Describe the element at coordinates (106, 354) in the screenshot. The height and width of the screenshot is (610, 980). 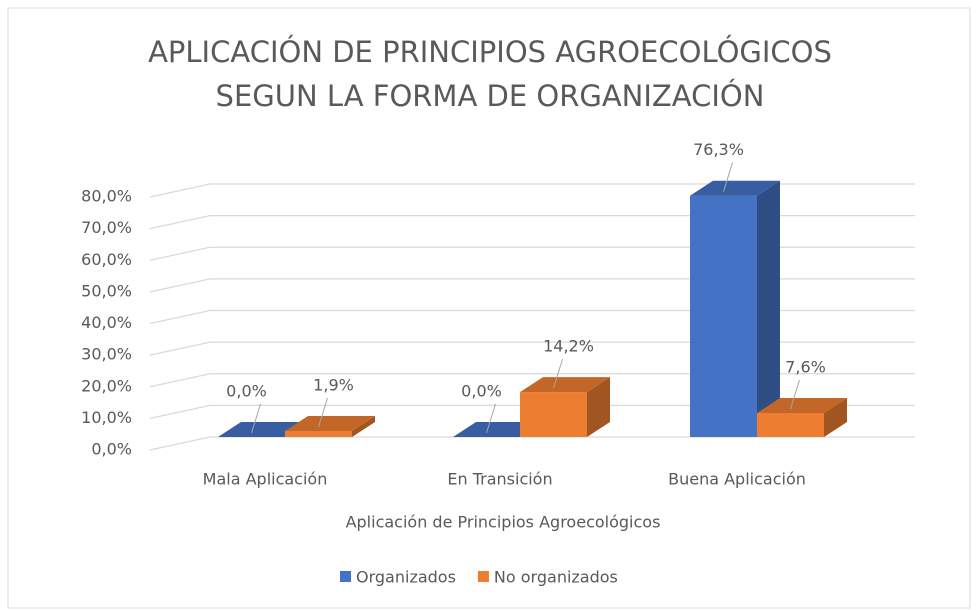
I see `y-tick-label: 30,0%` at that location.